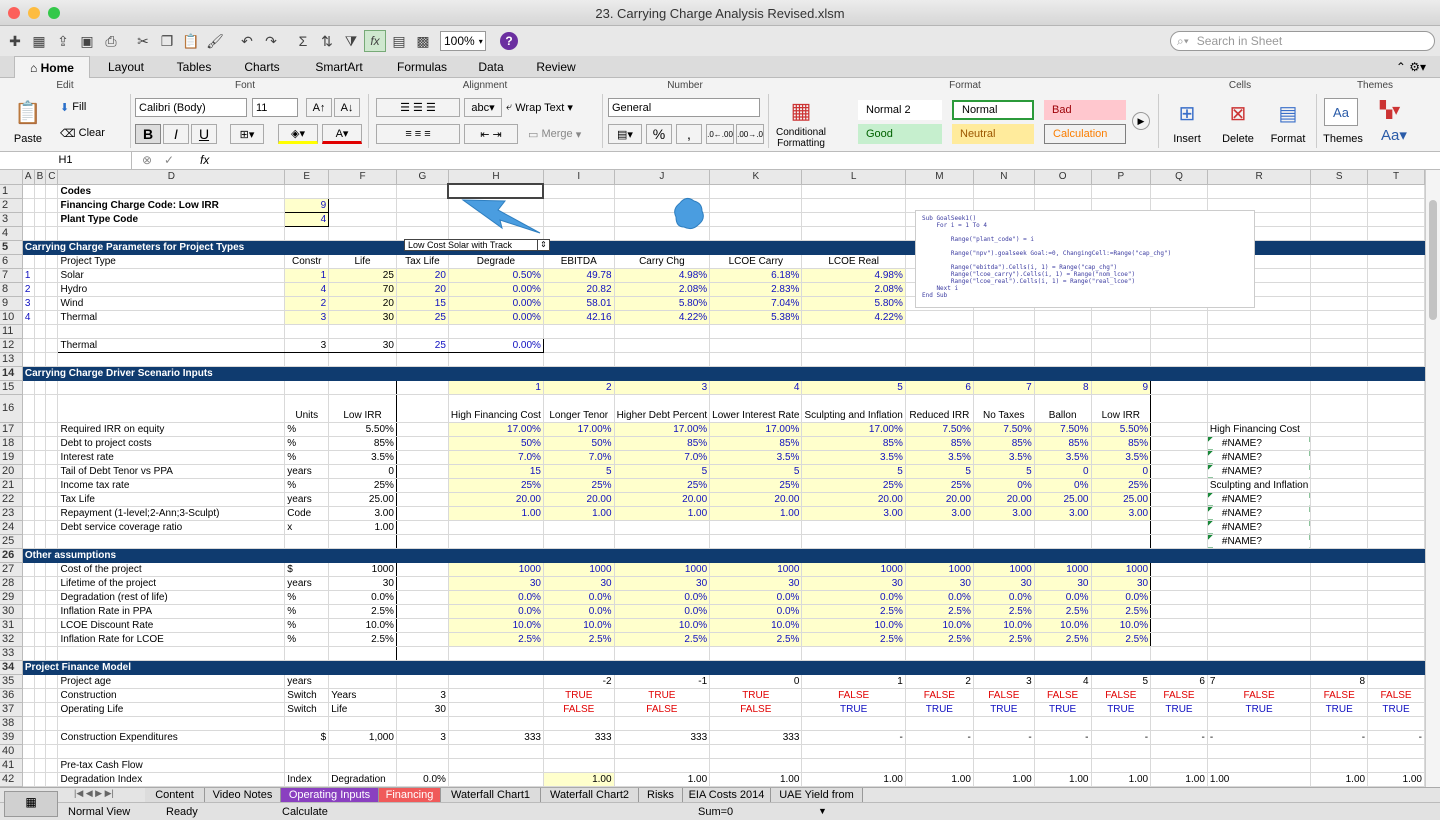 This screenshot has height=820, width=1440. Describe the element at coordinates (1063, 597) in the screenshot. I see `cell-O29: 0.0%` at that location.